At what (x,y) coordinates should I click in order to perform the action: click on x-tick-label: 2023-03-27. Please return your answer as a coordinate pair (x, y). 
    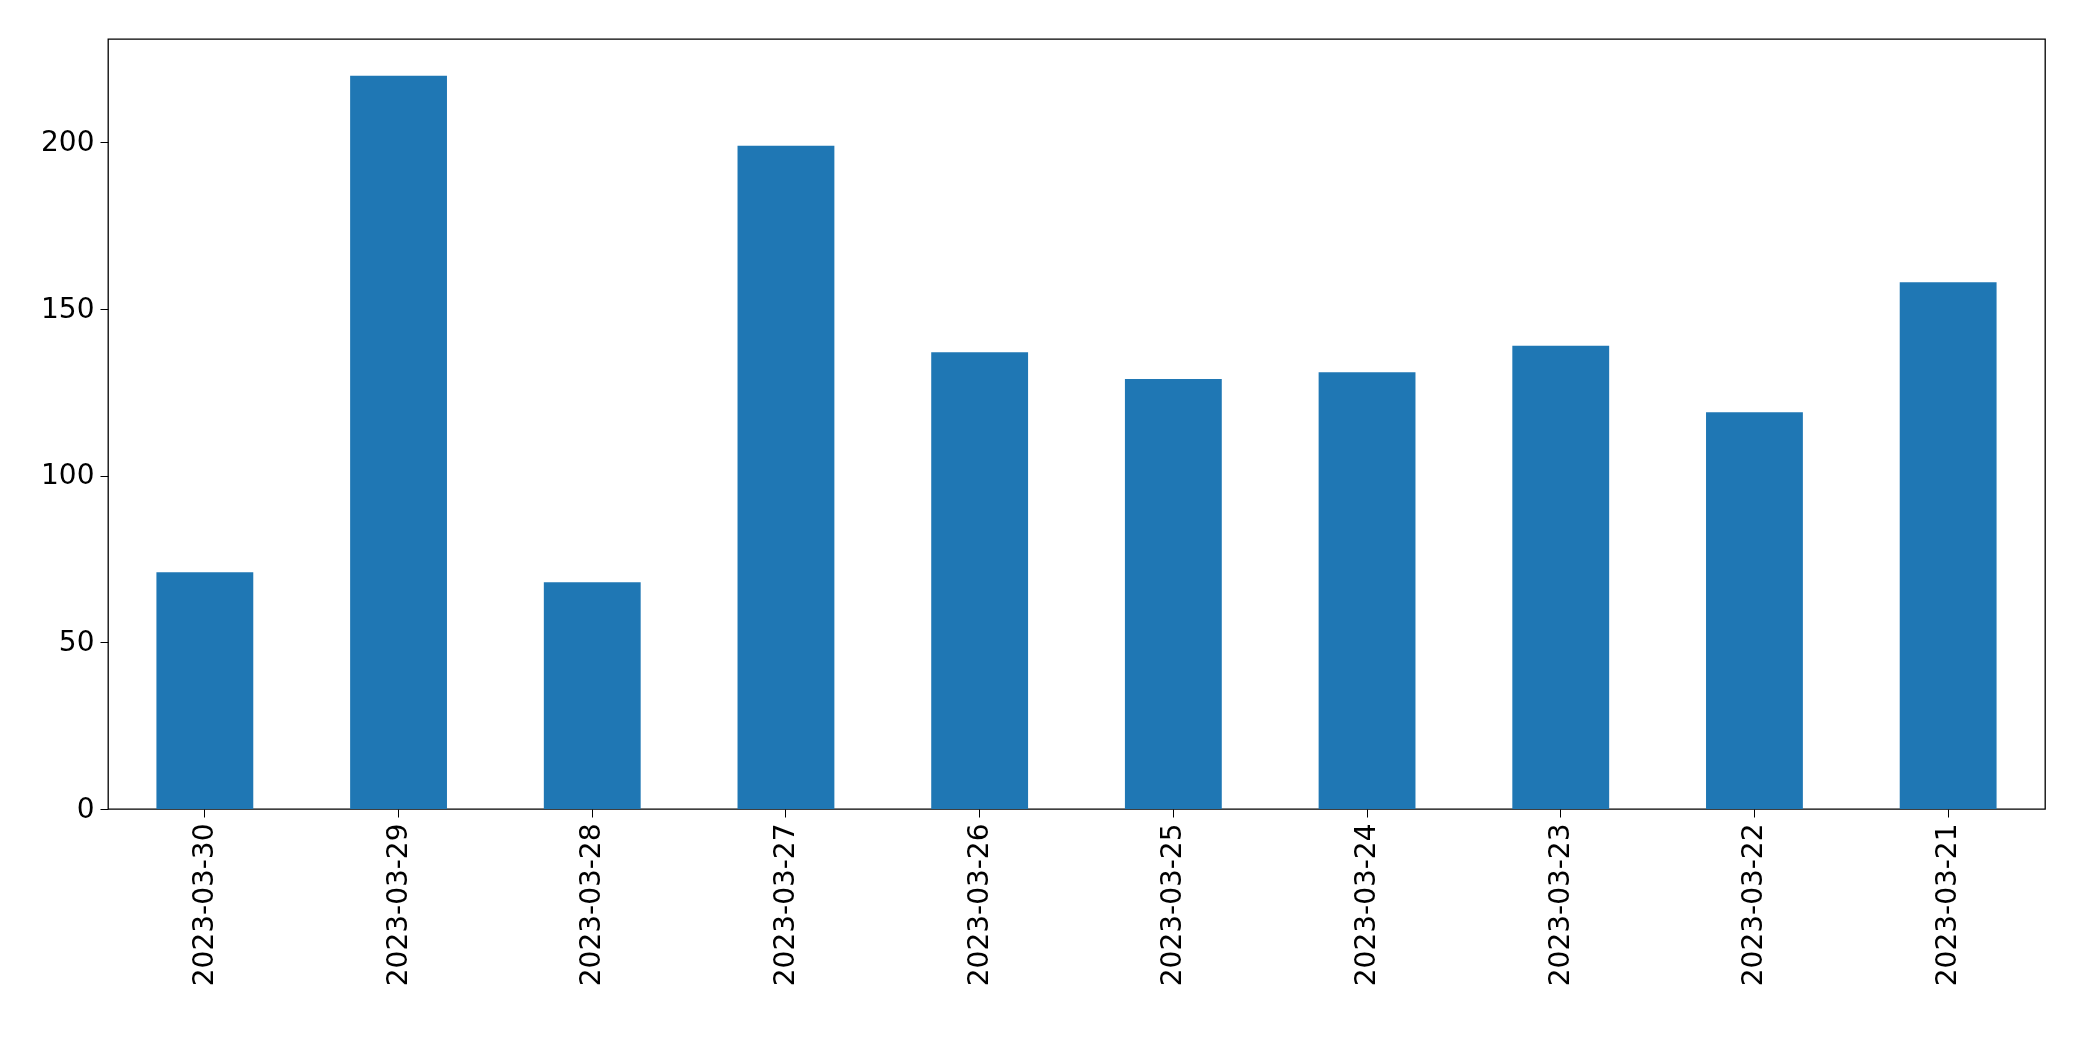
    Looking at the image, I should click on (784, 905).